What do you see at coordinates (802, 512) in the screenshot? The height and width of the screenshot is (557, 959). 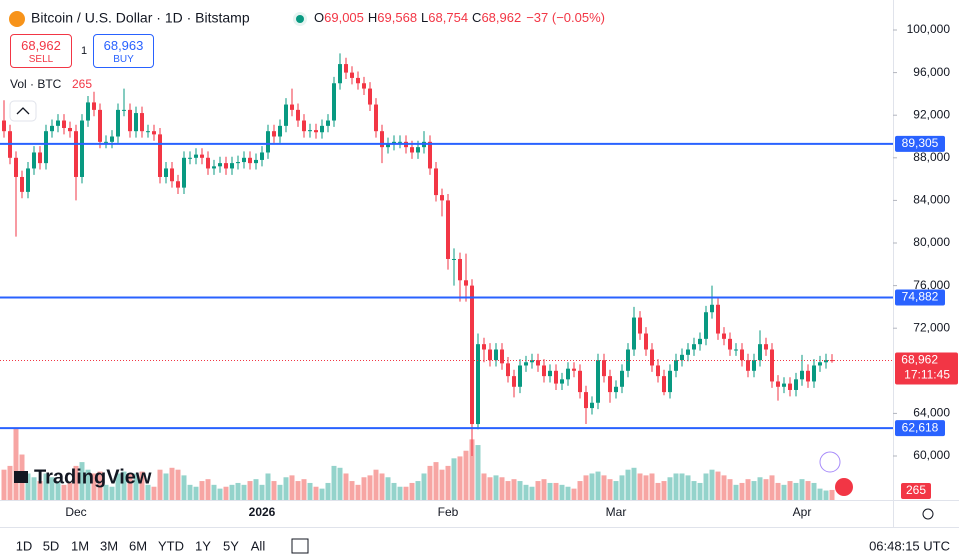 I see `x-tick-label: Apr` at bounding box center [802, 512].